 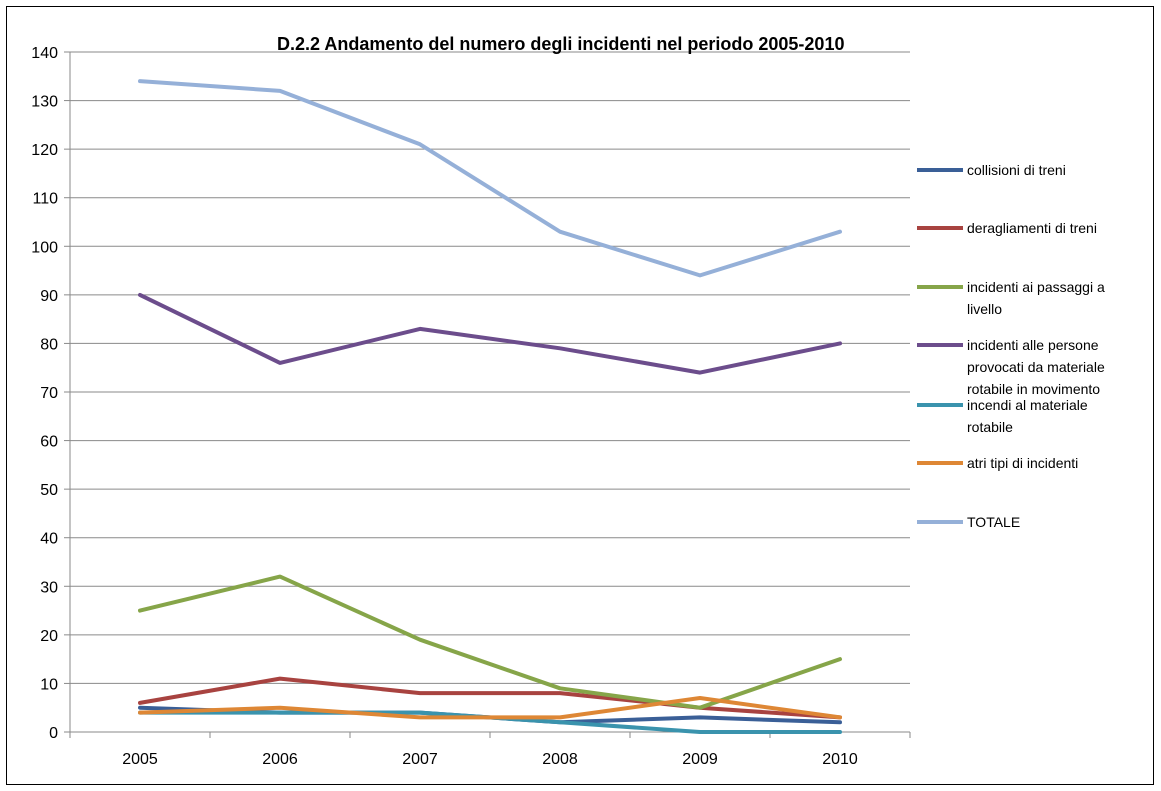 I want to click on y-tick-label: 70, so click(x=49, y=393).